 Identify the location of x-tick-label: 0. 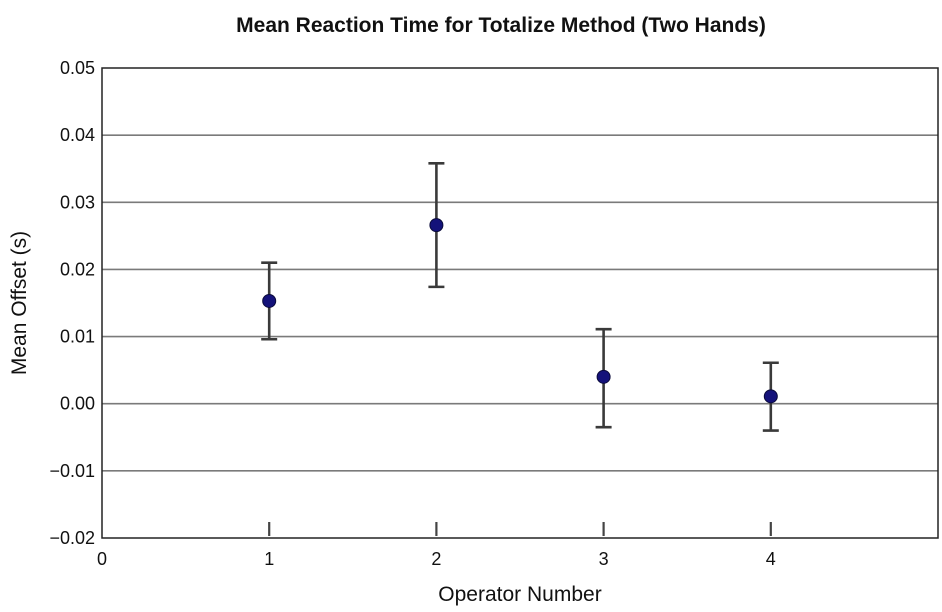
(102, 559).